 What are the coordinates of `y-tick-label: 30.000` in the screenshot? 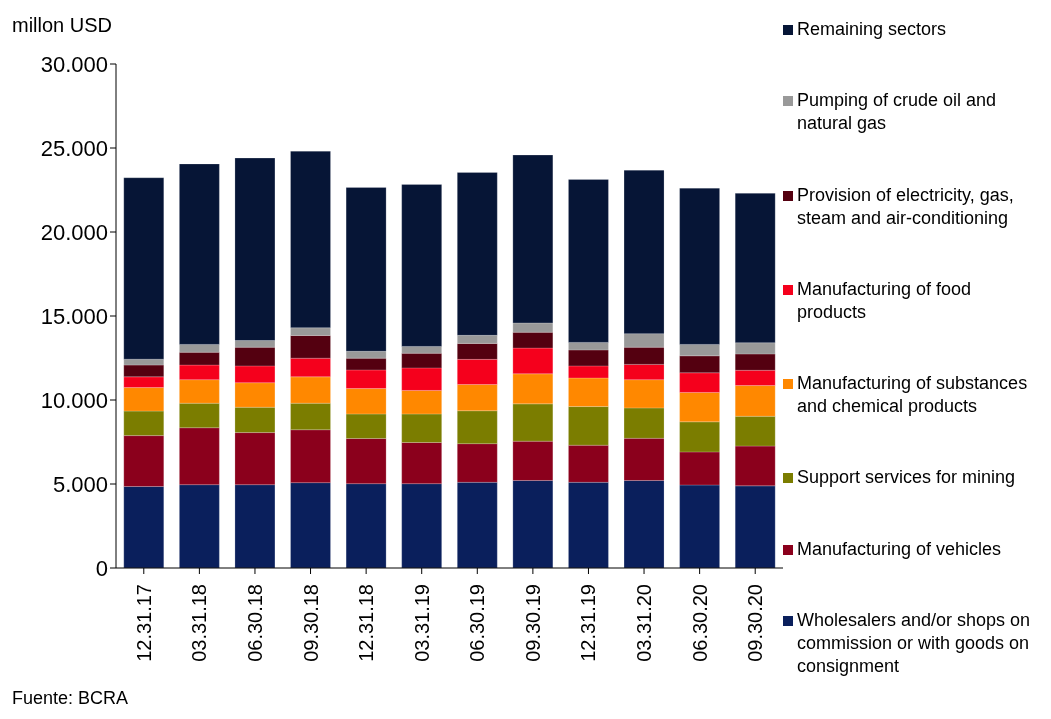 It's located at (74, 64).